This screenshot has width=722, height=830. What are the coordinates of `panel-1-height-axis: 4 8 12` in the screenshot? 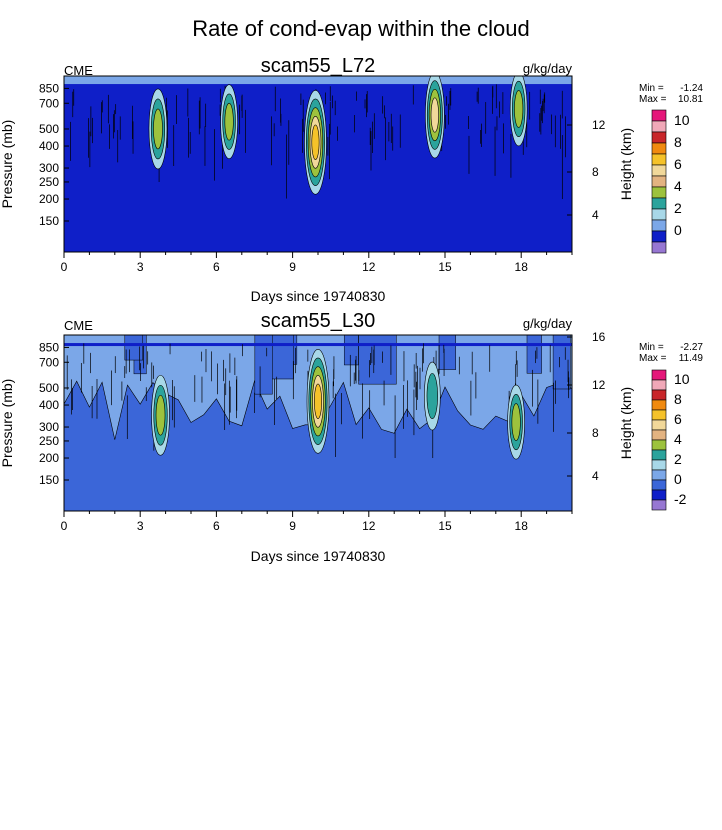 It's located at (586, 170).